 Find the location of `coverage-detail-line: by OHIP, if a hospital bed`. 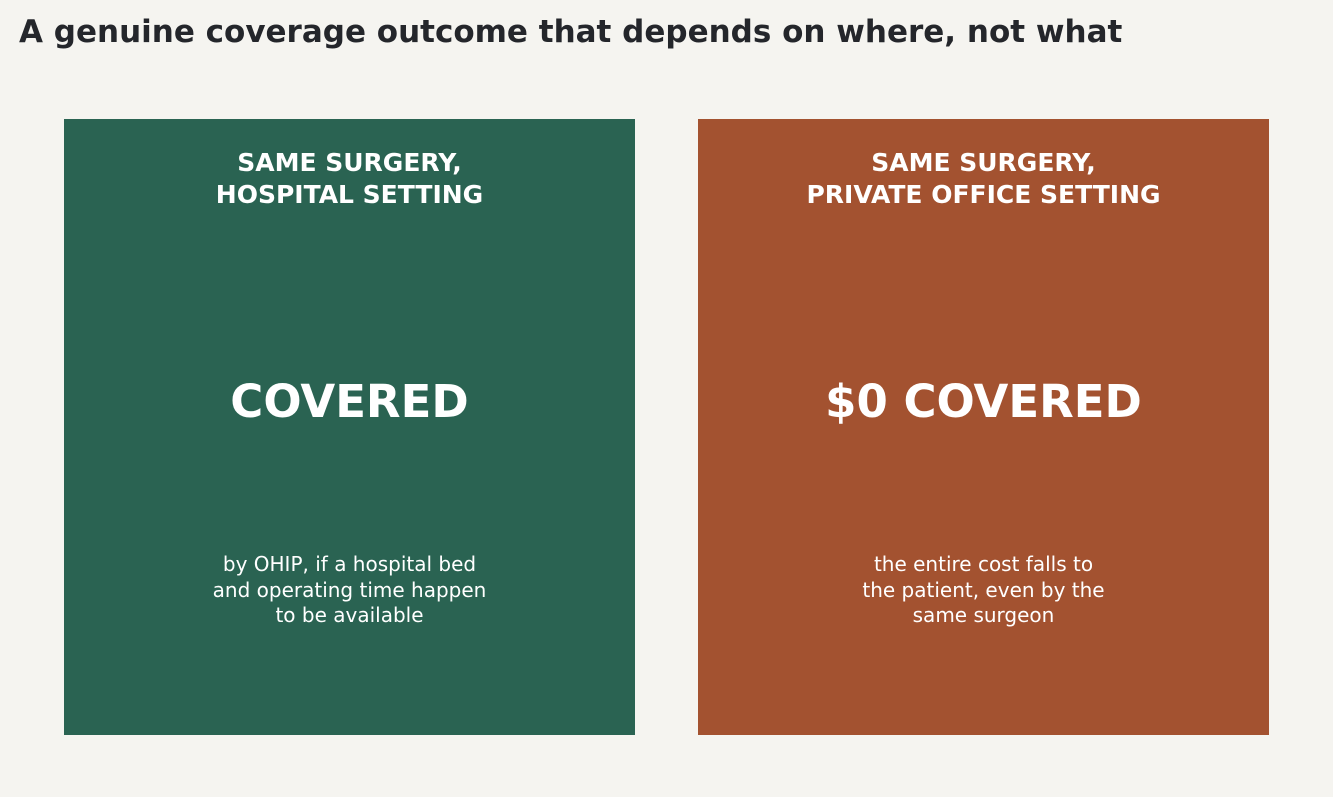

coverage-detail-line: by OHIP, if a hospital bed is located at coordinates (349, 564).